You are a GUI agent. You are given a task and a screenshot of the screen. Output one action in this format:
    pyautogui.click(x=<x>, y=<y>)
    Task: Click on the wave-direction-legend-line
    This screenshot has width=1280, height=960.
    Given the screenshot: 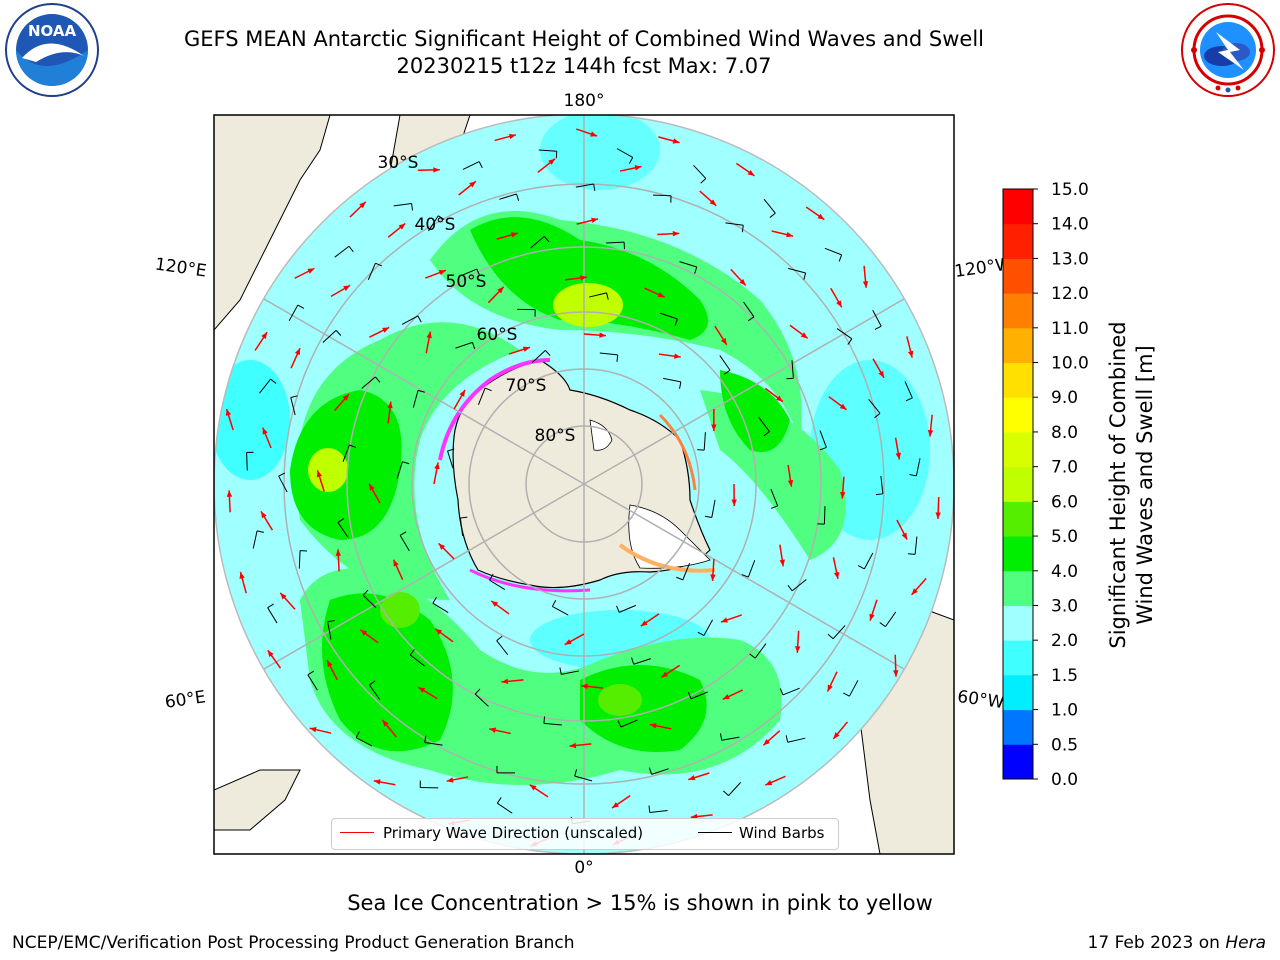 What is the action you would take?
    pyautogui.click(x=357, y=832)
    